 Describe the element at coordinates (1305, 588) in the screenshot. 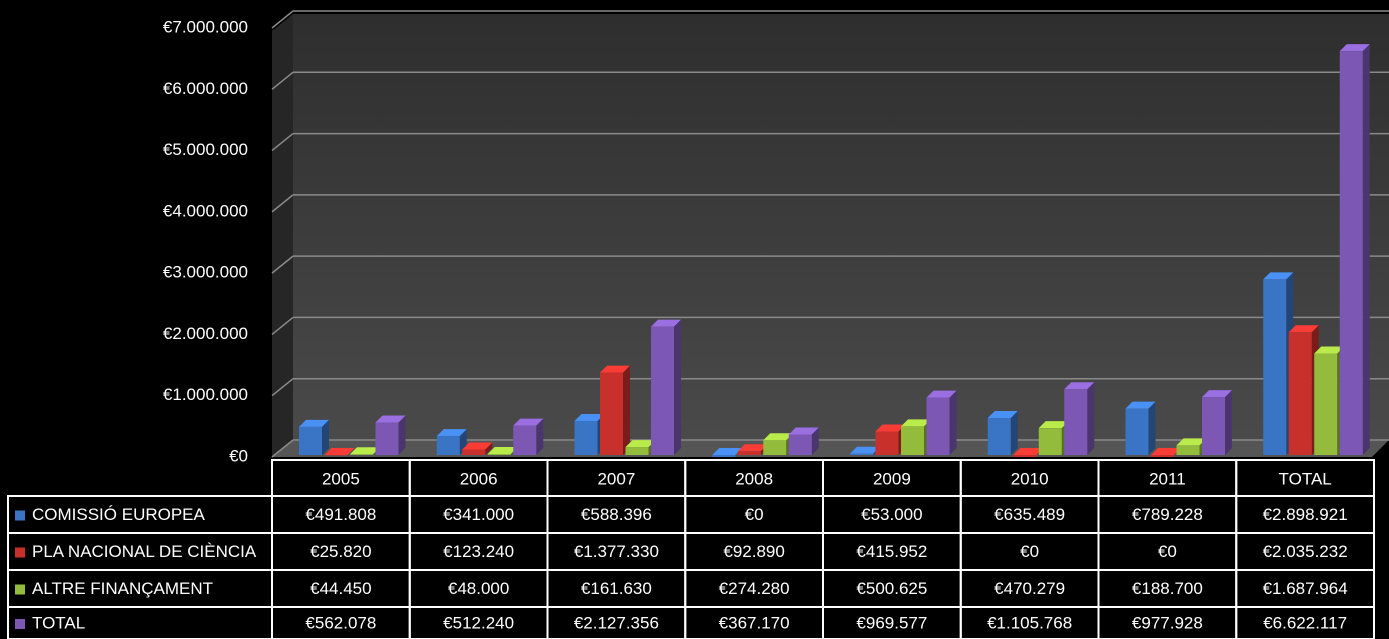

I see `data-label: €1.687.964` at that location.